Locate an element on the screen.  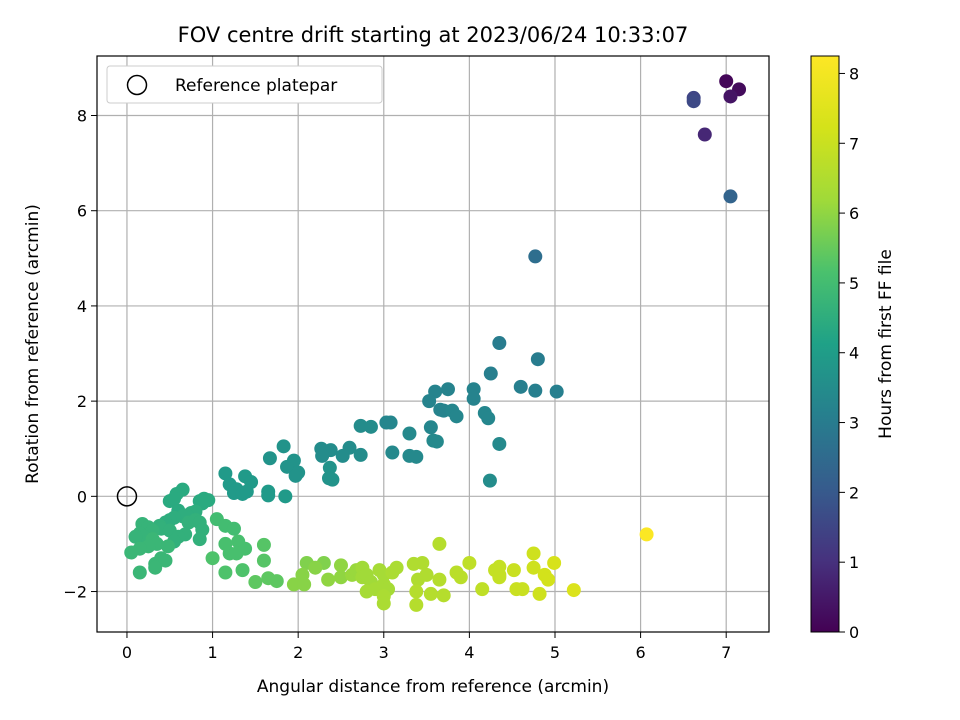
colorbar: 0 1 2 3 4 5 6 7 8 Hours from first FF file is located at coordinates (853, 348).